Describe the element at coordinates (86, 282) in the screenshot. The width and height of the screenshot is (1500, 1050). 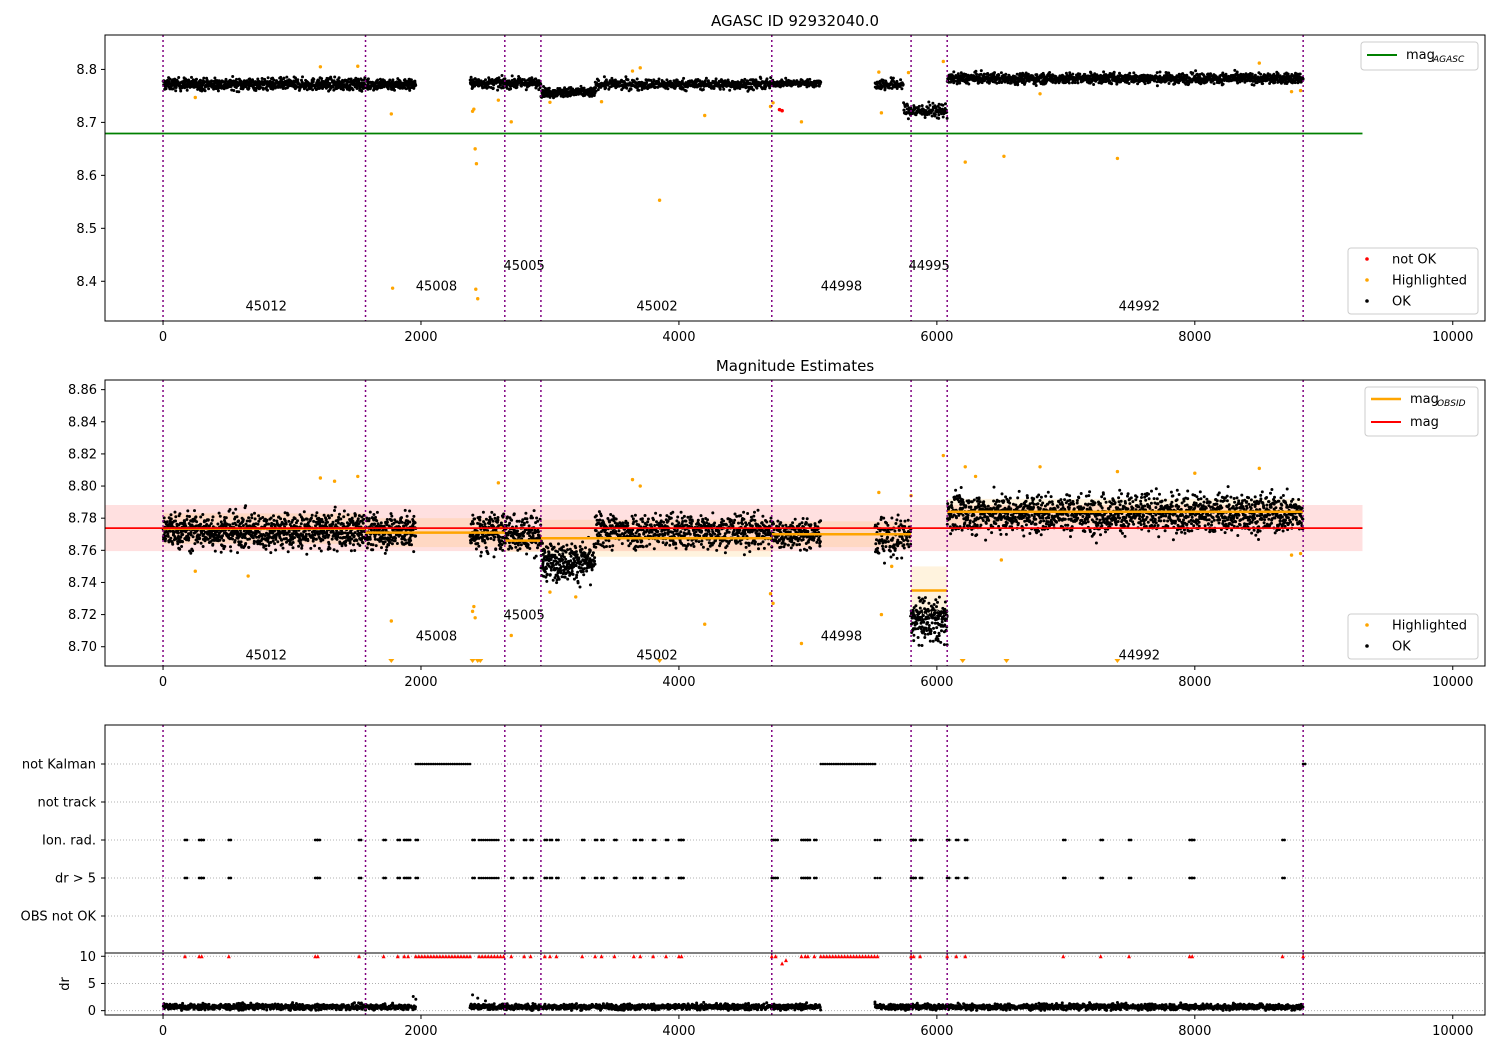
I see `y-tick-label: 8.4` at that location.